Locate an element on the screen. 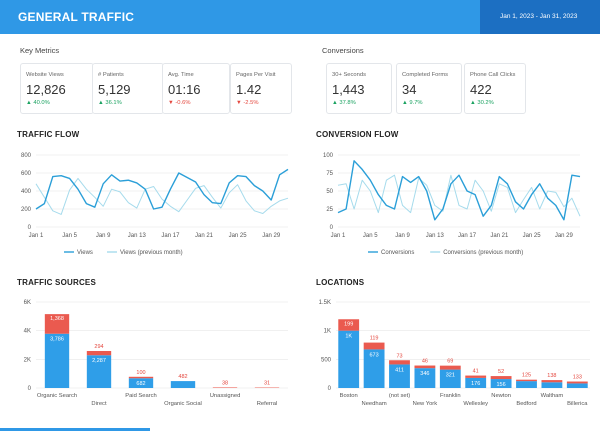 This screenshot has width=600, height=431. metric-card-patients: # Patients 5,129 ▲ 36.1% is located at coordinates (128, 88).